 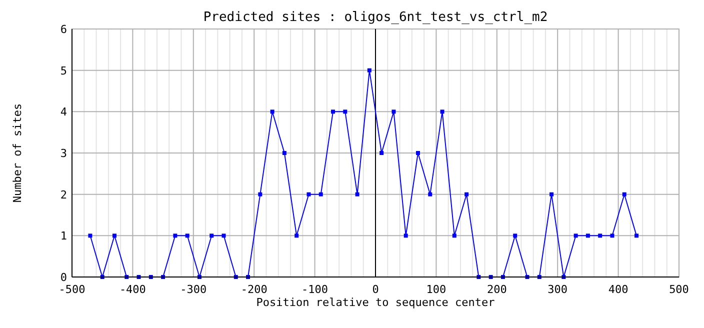 What do you see at coordinates (63, 277) in the screenshot?
I see `y-tick-label: 0` at bounding box center [63, 277].